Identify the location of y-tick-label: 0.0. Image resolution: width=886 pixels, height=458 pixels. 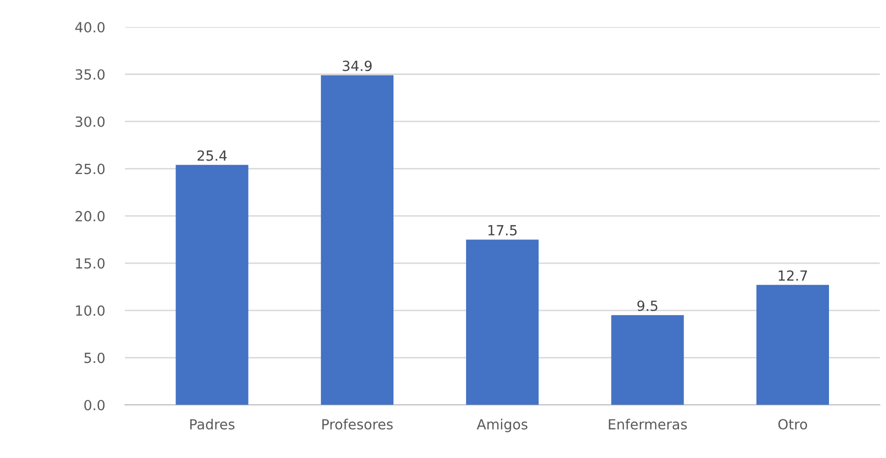
(94, 405).